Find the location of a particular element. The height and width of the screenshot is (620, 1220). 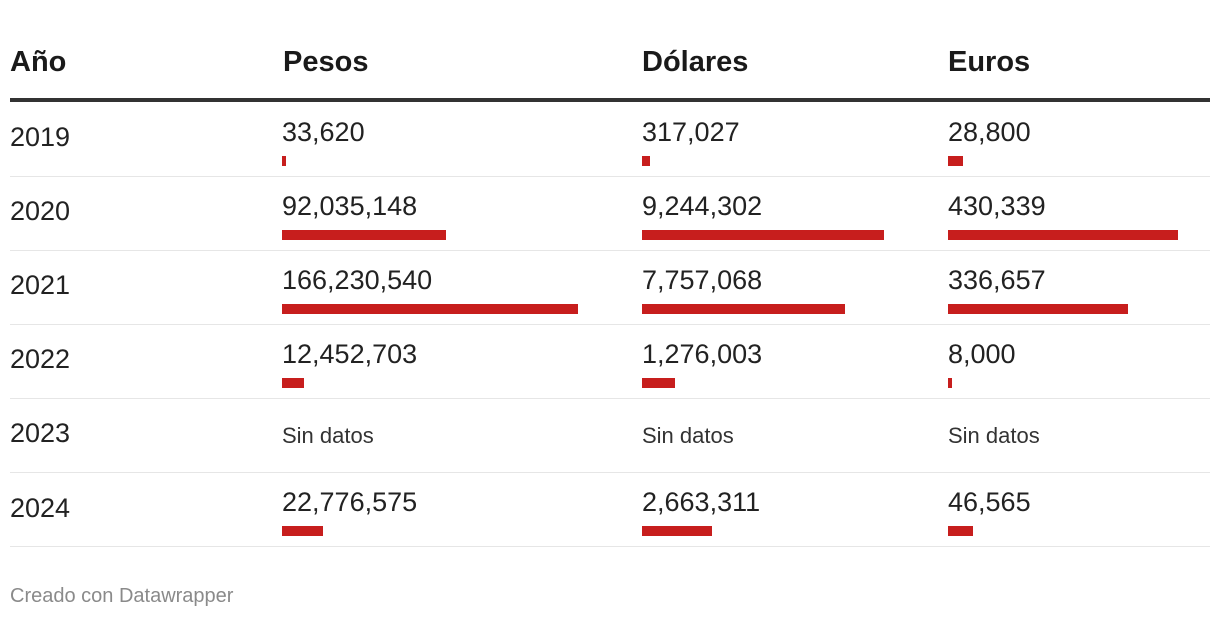

year-cell: 2022 is located at coordinates (40, 359).